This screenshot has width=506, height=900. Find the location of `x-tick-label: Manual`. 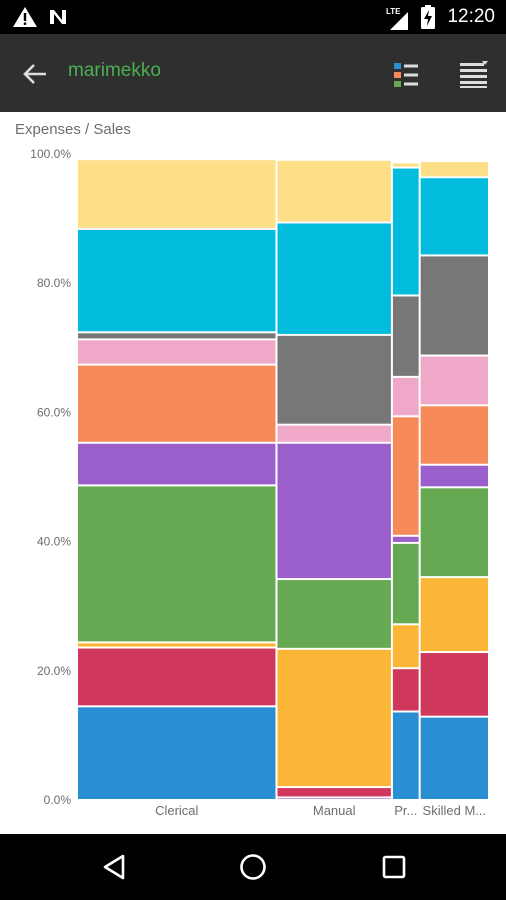

x-tick-label: Manual is located at coordinates (334, 810).